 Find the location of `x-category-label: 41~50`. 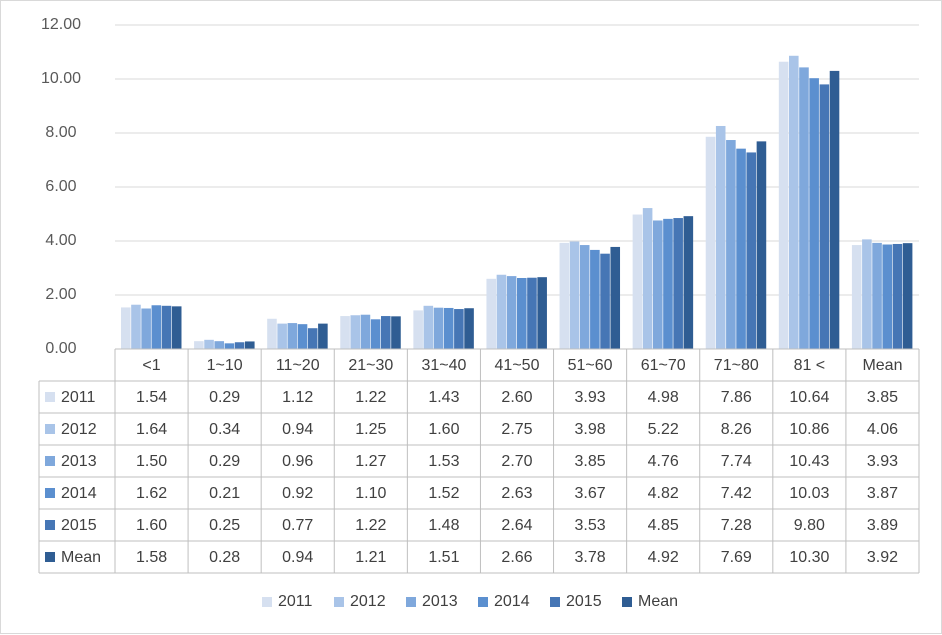

x-category-label: 41~50 is located at coordinates (517, 365).